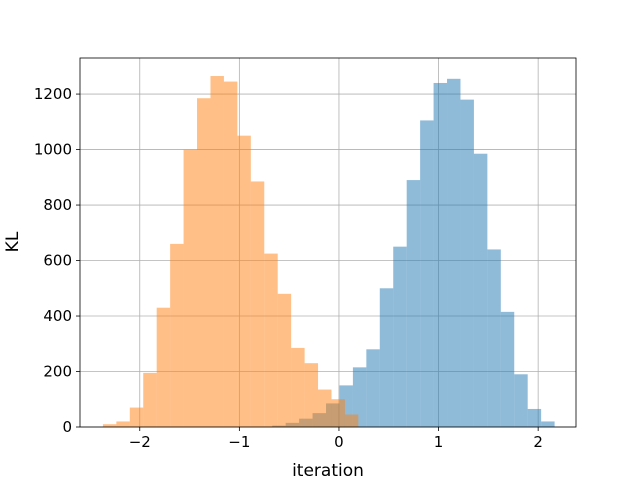 The width and height of the screenshot is (640, 480). Describe the element at coordinates (53, 94) in the screenshot. I see `y-tick-label: 1200` at that location.